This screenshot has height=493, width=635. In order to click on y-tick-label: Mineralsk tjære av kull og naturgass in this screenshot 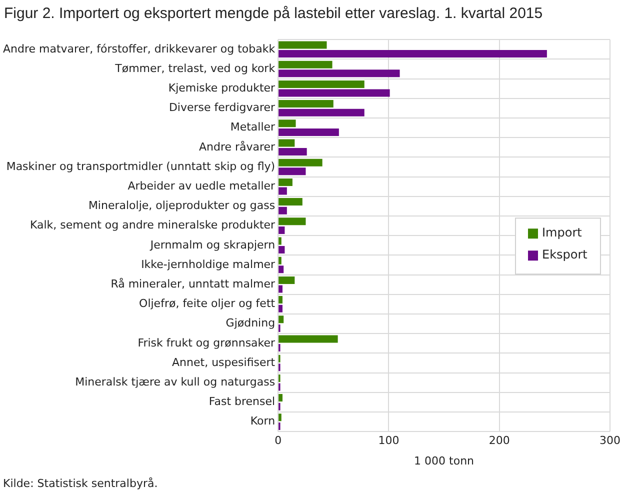, I will do `click(175, 381)`.